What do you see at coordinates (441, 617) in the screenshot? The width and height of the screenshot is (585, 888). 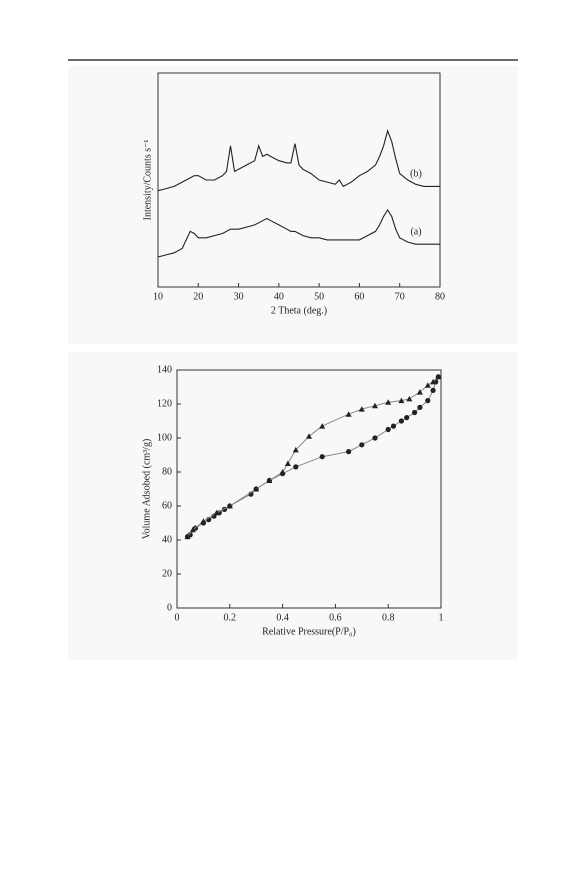 I see `x-tick-label: 1` at bounding box center [441, 617].